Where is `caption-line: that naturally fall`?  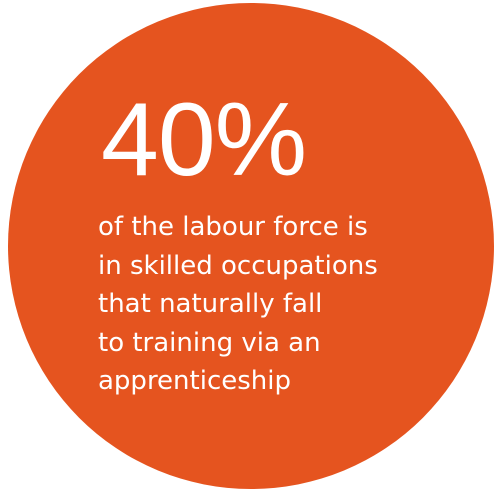
caption-line: that naturally fall is located at coordinates (238, 304).